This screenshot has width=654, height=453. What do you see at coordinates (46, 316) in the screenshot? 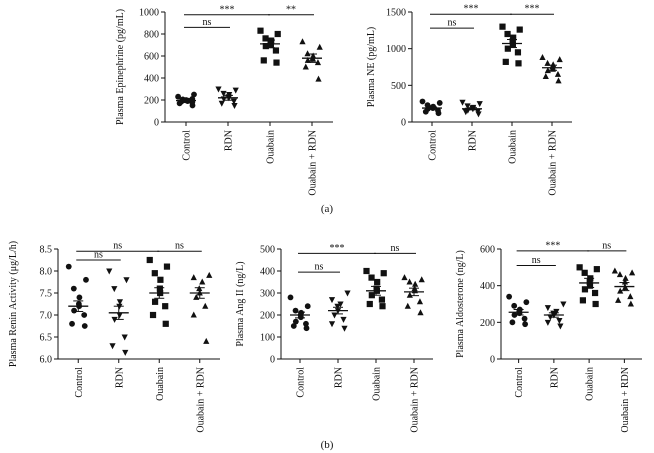
I see `y-tick-label: 7.0` at bounding box center [46, 316].